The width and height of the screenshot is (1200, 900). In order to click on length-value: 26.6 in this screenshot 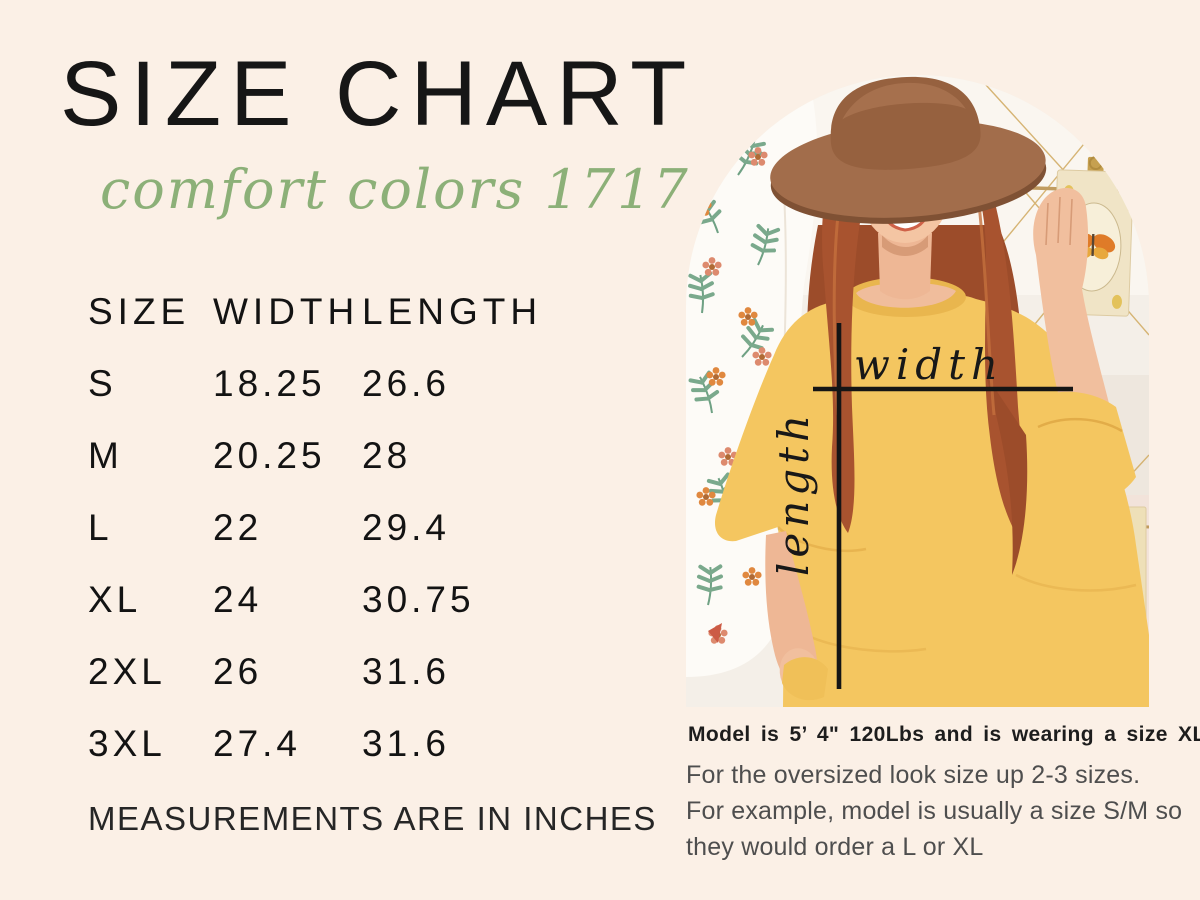, I will do `click(406, 383)`.